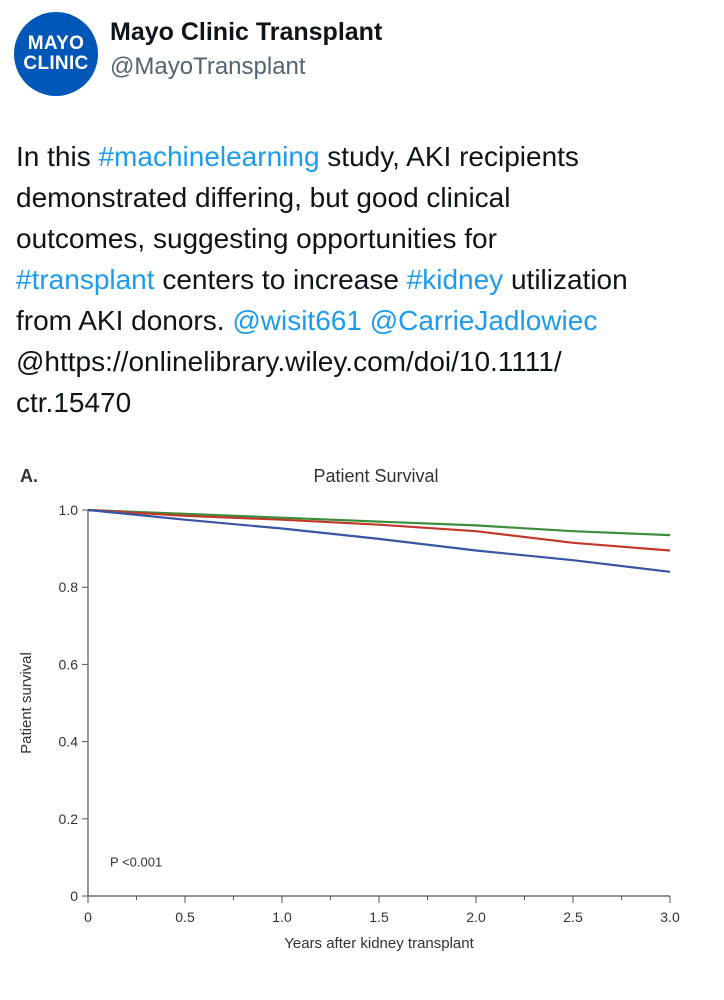 Image resolution: width=724 pixels, height=1000 pixels. What do you see at coordinates (69, 819) in the screenshot?
I see `y-tick-label: 0.2` at bounding box center [69, 819].